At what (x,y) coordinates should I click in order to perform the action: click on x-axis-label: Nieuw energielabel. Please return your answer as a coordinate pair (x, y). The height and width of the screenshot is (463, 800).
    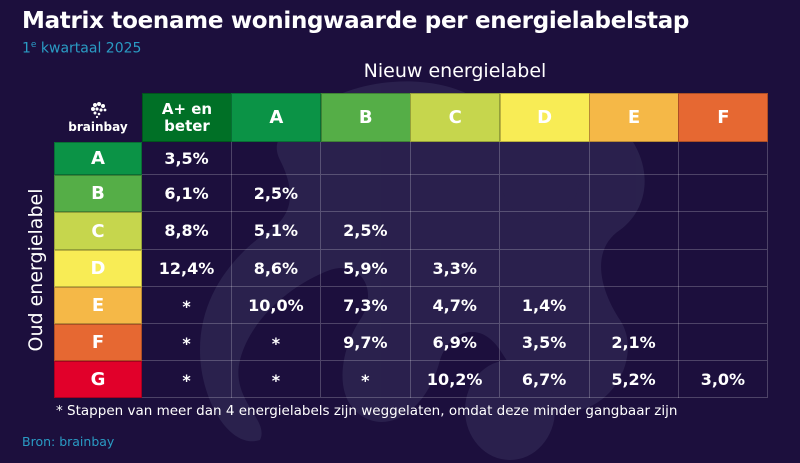
    Looking at the image, I should click on (455, 71).